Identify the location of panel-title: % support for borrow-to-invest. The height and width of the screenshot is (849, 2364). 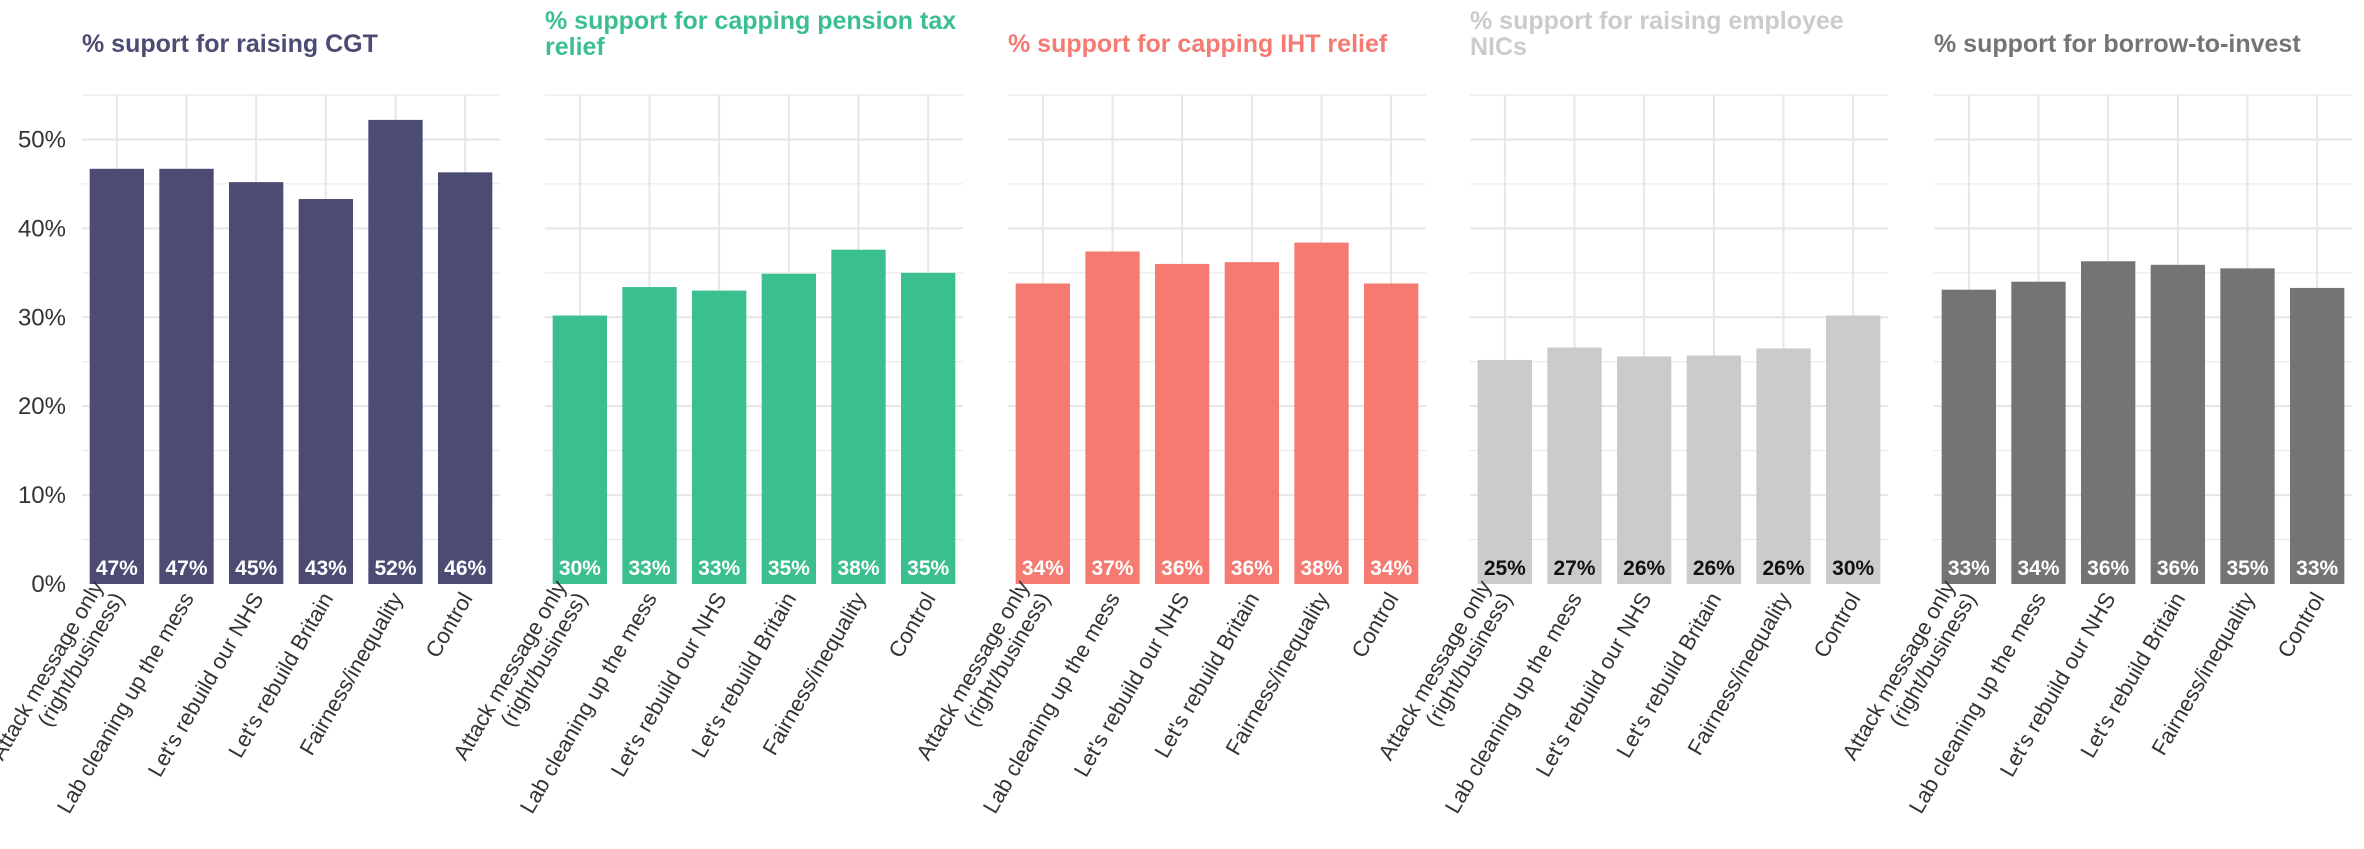
(2117, 44).